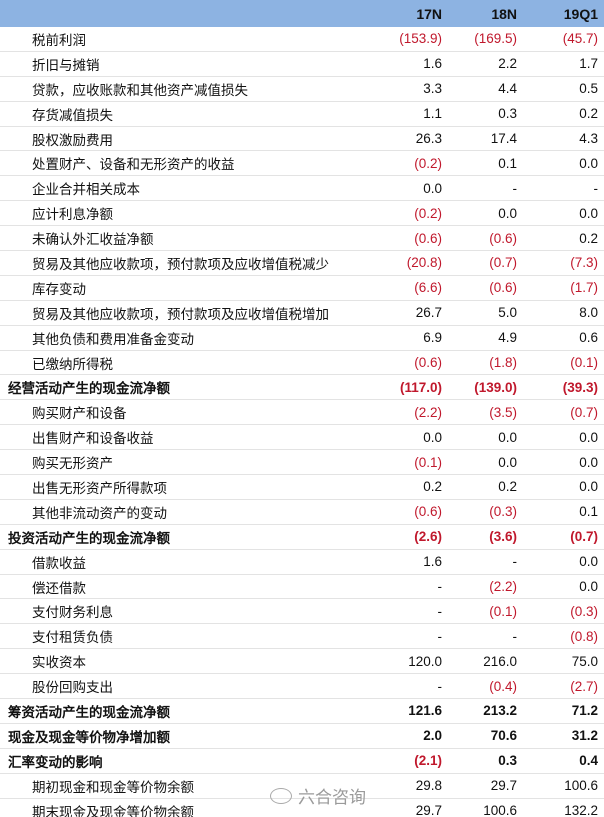 The image size is (604, 817). What do you see at coordinates (485, 263) in the screenshot?
I see `value-18n: (0.7)` at bounding box center [485, 263].